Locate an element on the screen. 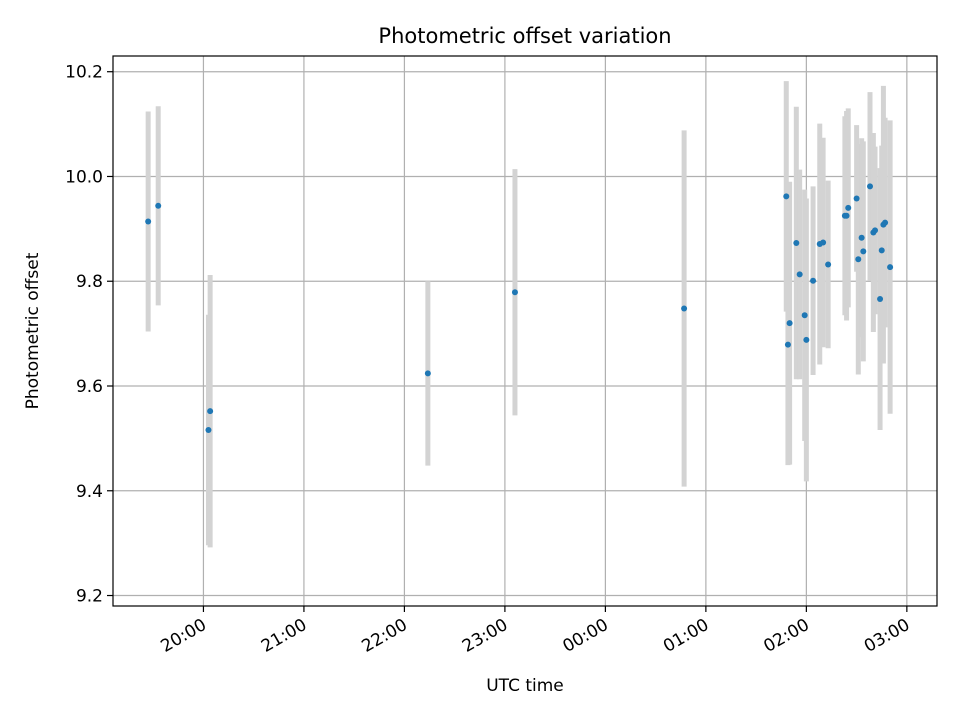  y-tick-label: 9.6 is located at coordinates (89, 387).